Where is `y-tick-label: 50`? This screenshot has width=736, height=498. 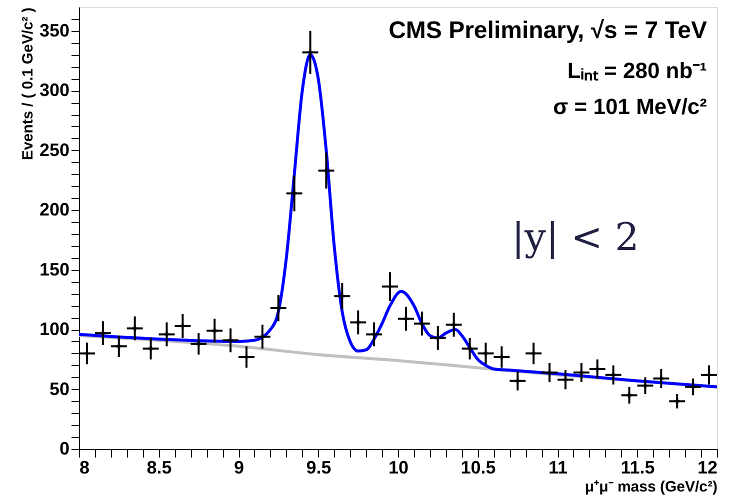
y-tick-label: 50 is located at coordinates (59, 388).